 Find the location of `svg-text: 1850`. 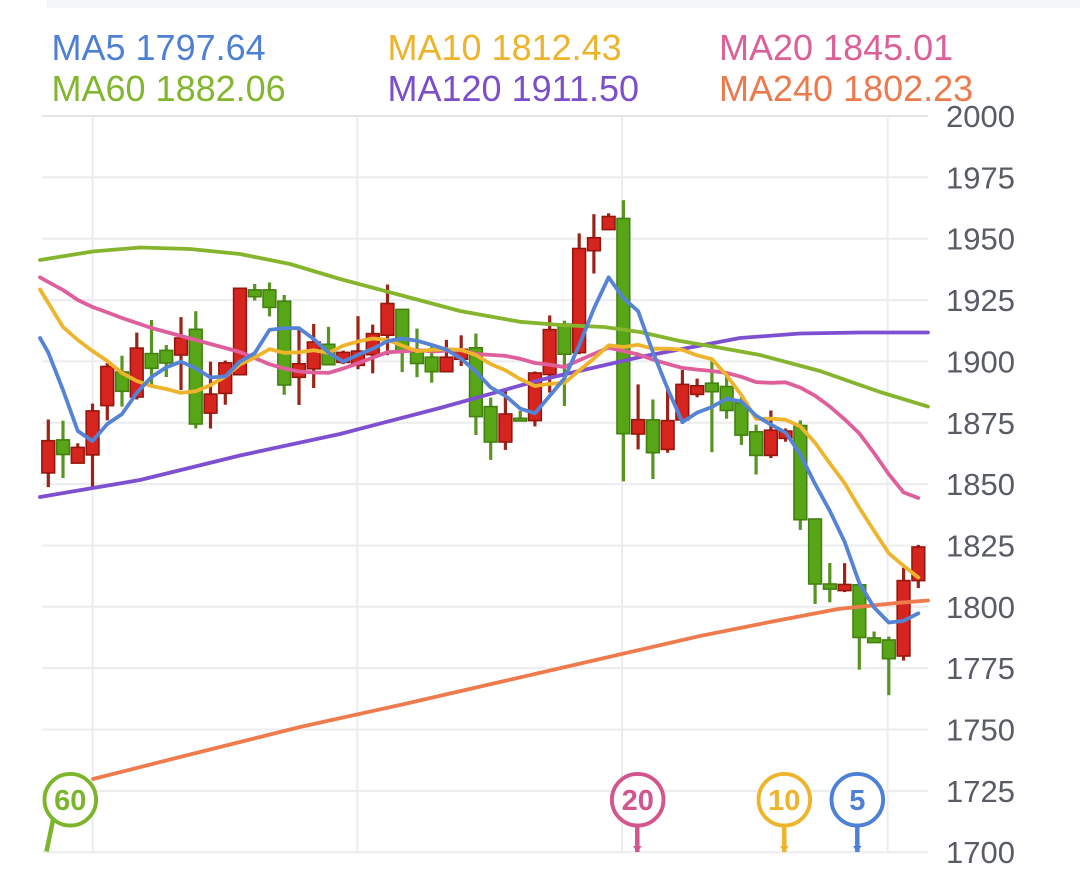

svg-text: 1850 is located at coordinates (980, 484).